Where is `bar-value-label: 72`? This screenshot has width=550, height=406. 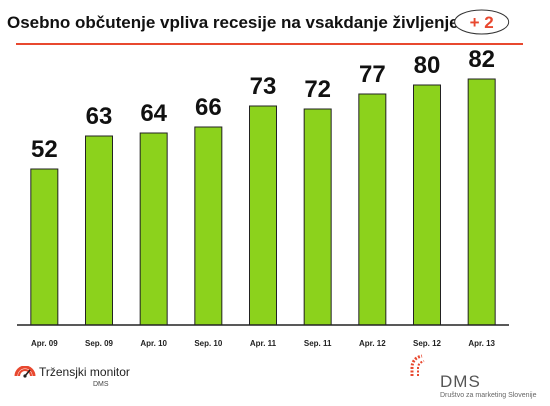 bar-value-label: 72 is located at coordinates (317, 89).